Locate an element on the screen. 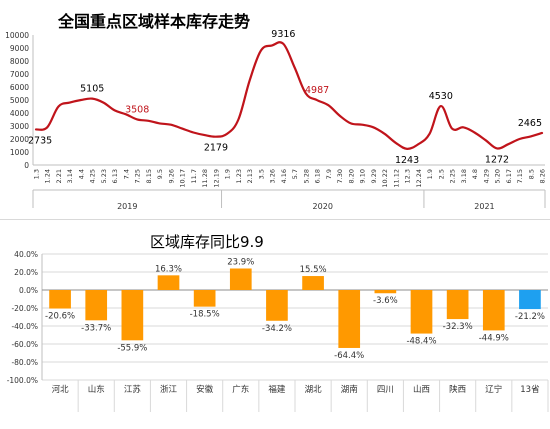  y-tick-label: 2000 is located at coordinates (19, 139).